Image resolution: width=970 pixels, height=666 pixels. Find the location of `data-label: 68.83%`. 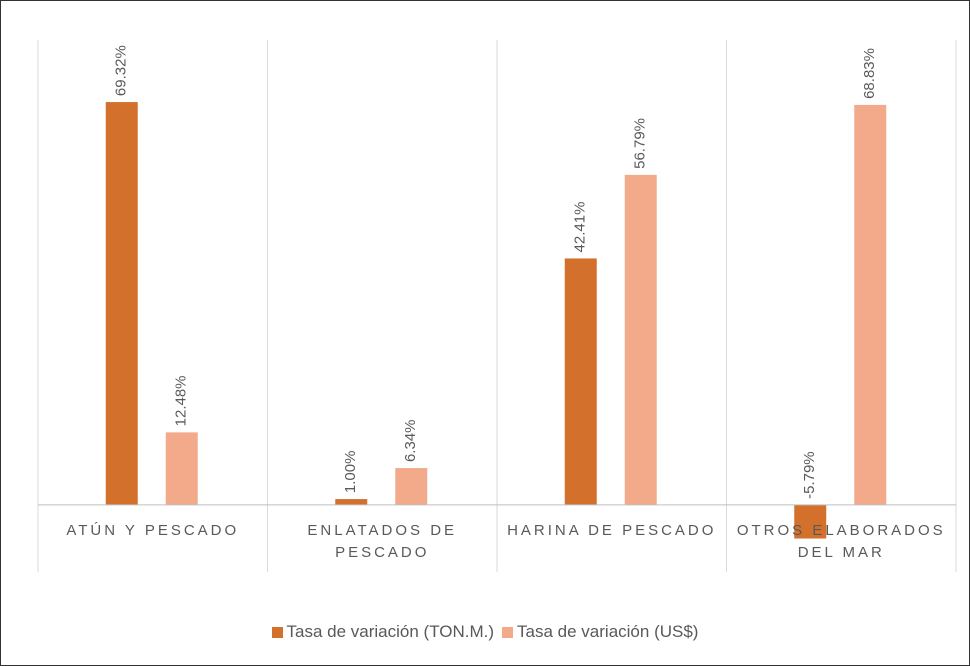

data-label: 68.83% is located at coordinates (869, 73).